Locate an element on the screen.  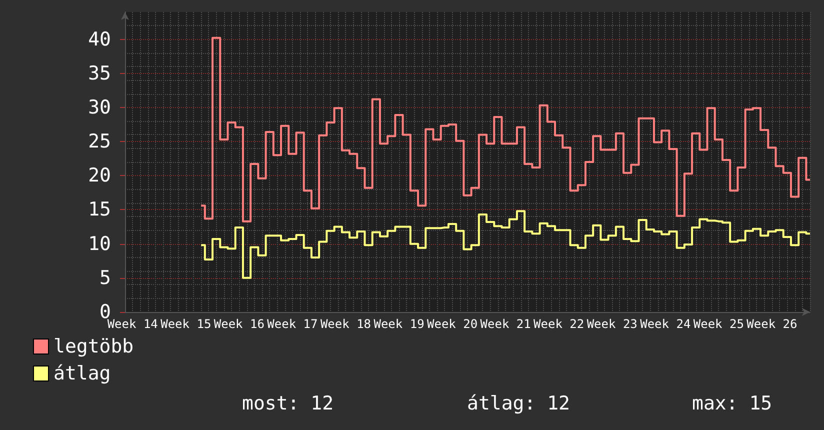
x-tick-label: Week 21 is located at coordinates (505, 324).